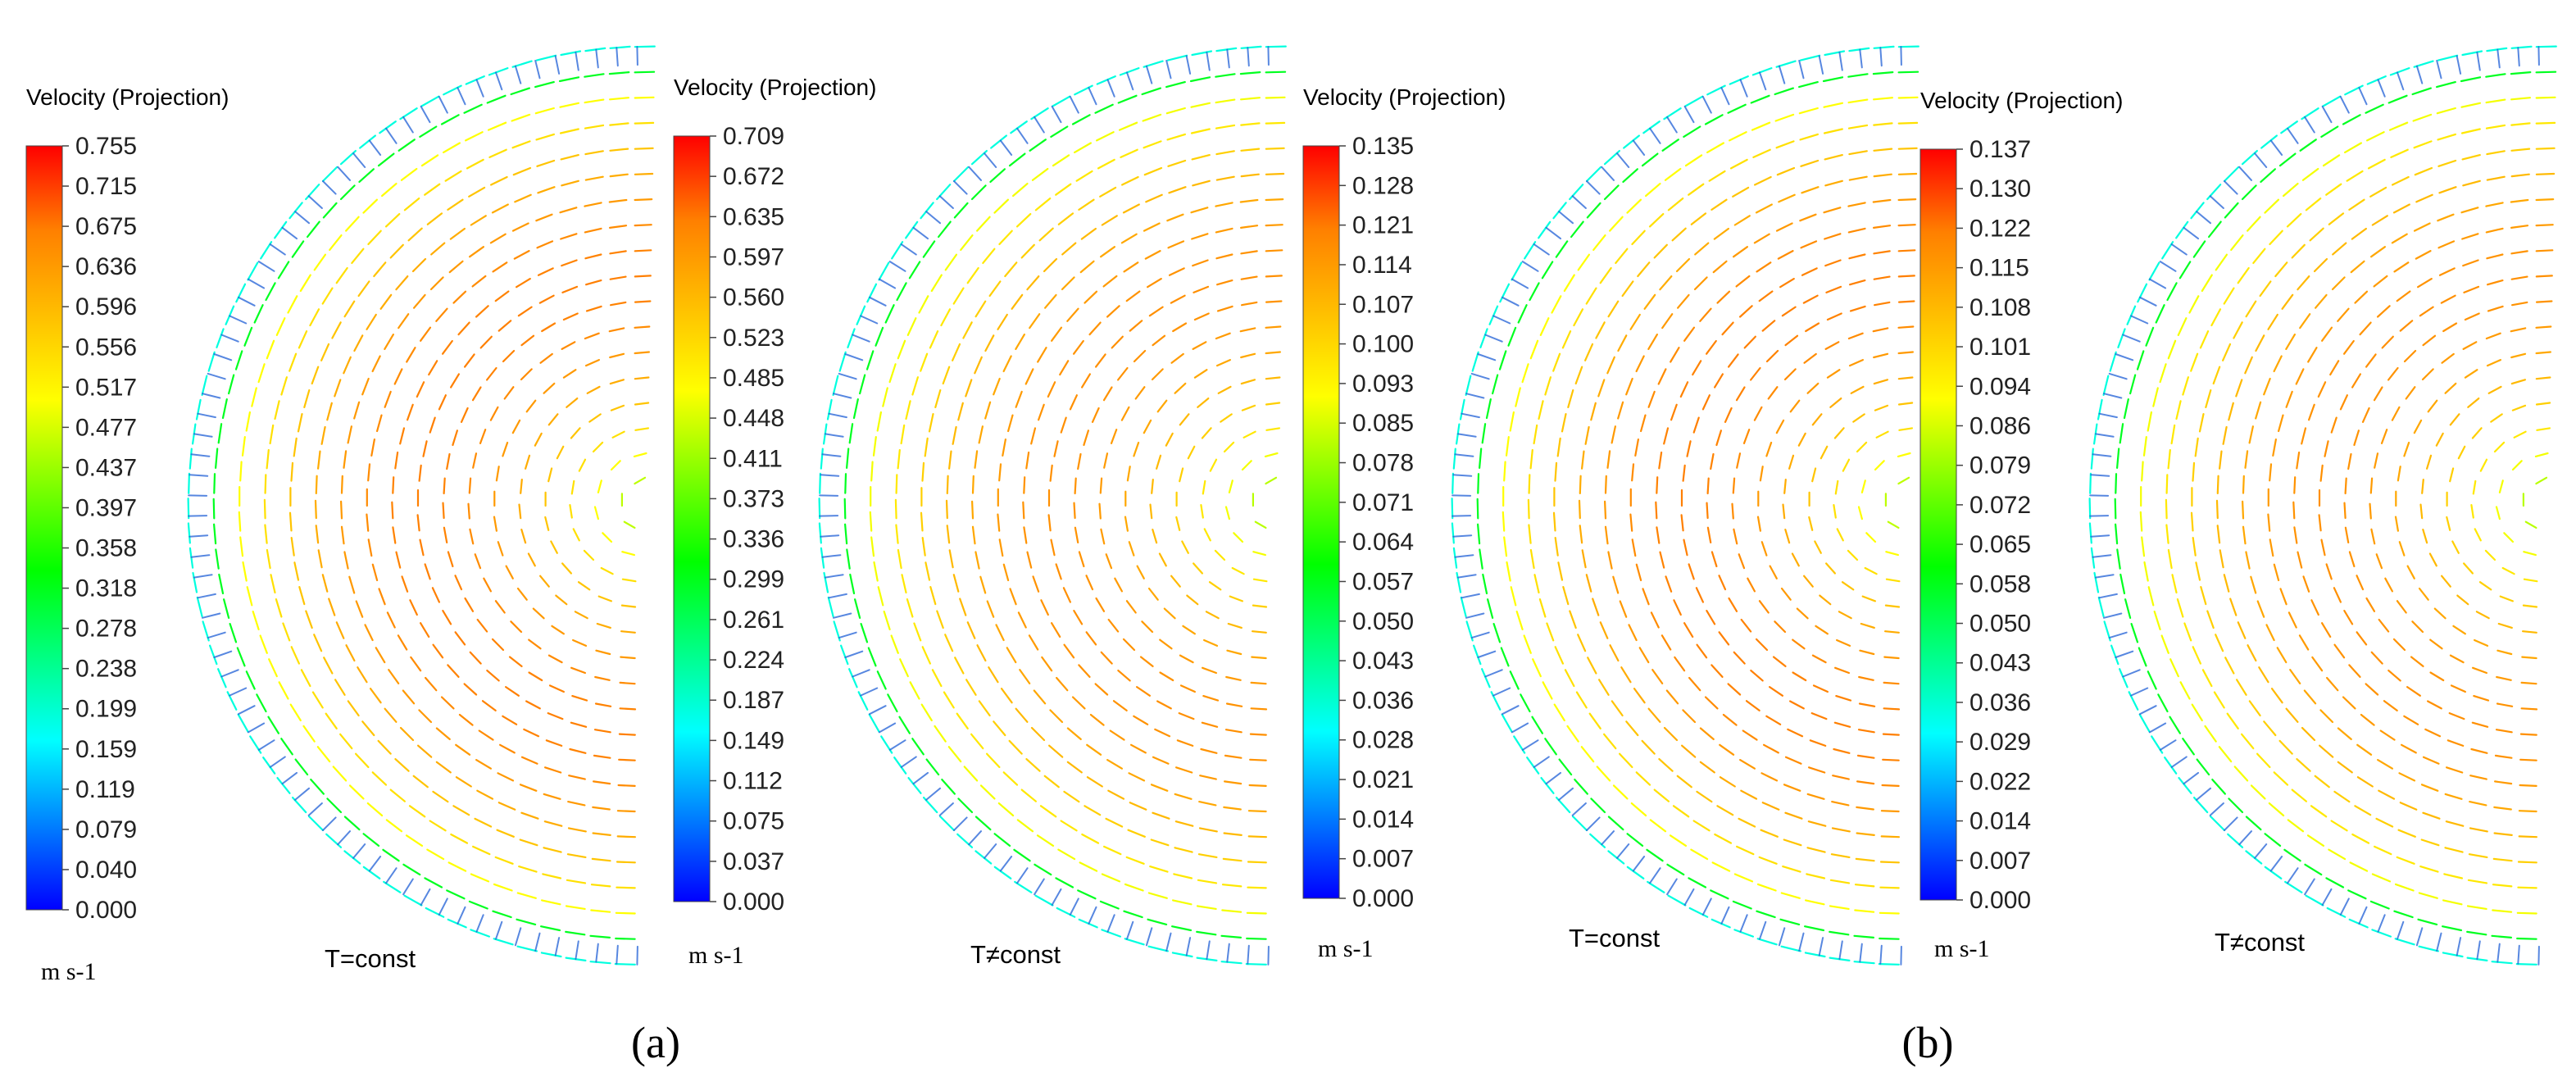  Describe the element at coordinates (106, 226) in the screenshot. I see `legend-tick-label: 0.675` at that location.